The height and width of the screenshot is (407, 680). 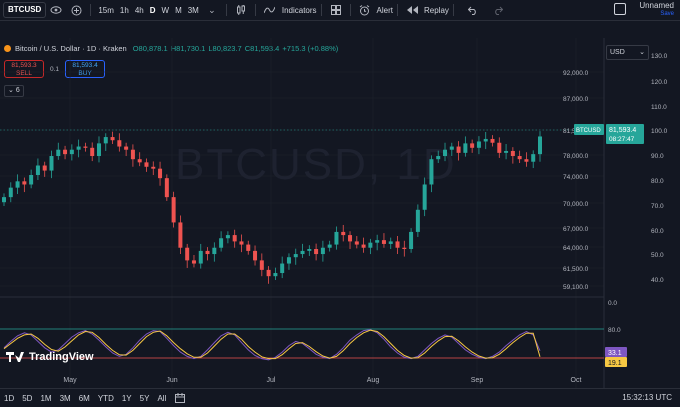 I want to click on tradingview-logo: TradingView, so click(x=50, y=357).